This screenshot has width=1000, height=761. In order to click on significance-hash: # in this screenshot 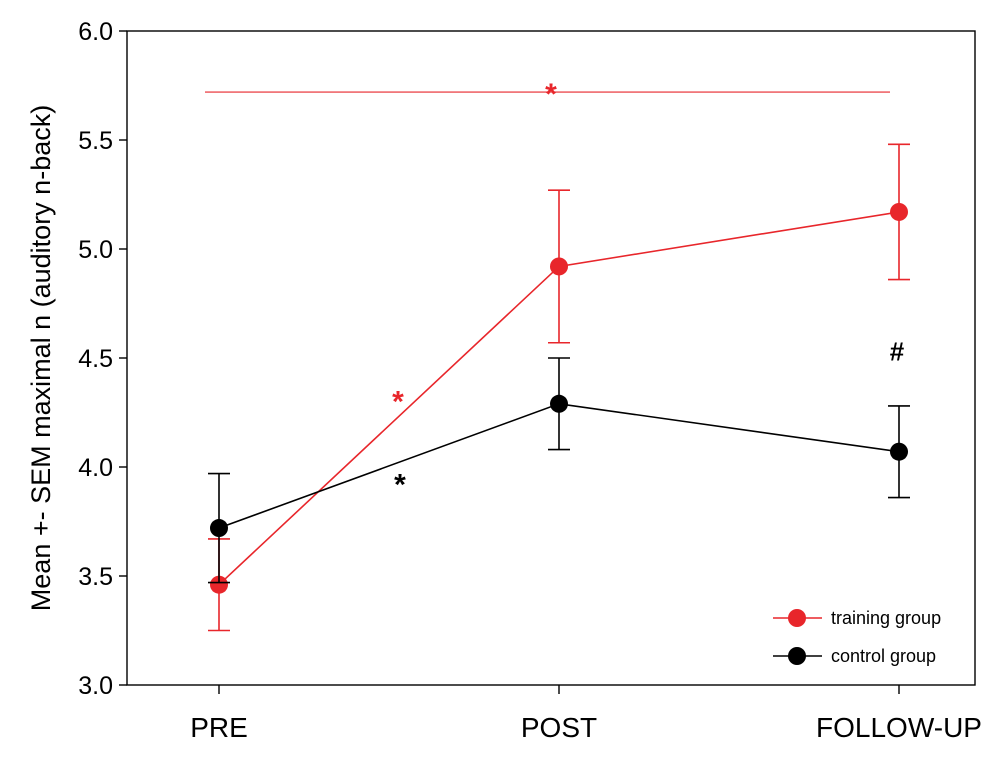, I will do `click(897, 351)`.